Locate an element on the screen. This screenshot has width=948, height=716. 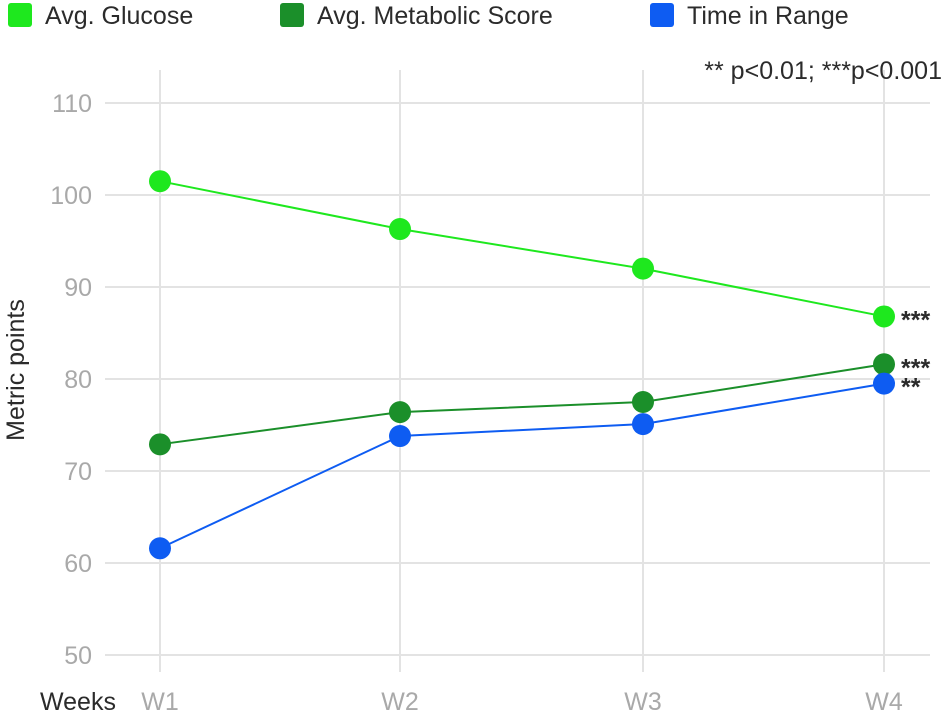
y-tick-label: 90 is located at coordinates (78, 288).